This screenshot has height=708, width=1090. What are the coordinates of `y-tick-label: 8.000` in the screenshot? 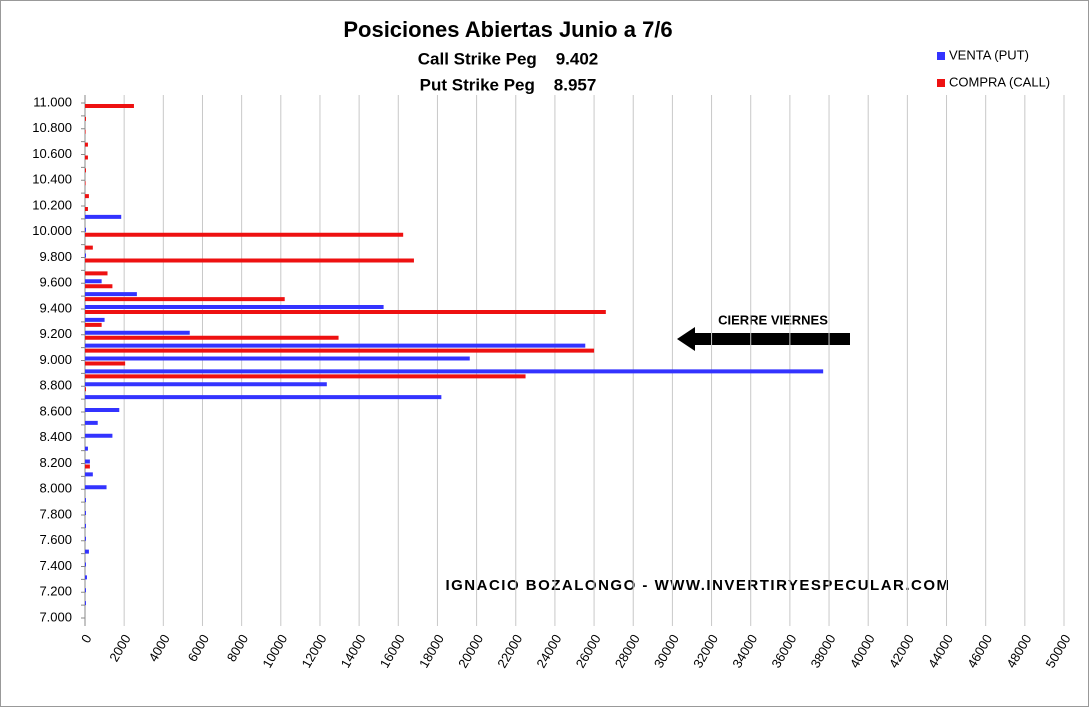 It's located at (55, 488).